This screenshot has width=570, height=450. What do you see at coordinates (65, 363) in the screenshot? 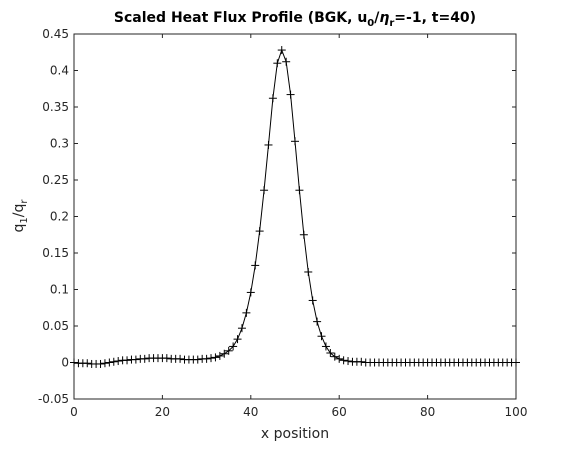
I see `y-tick-label: 0` at bounding box center [65, 363].